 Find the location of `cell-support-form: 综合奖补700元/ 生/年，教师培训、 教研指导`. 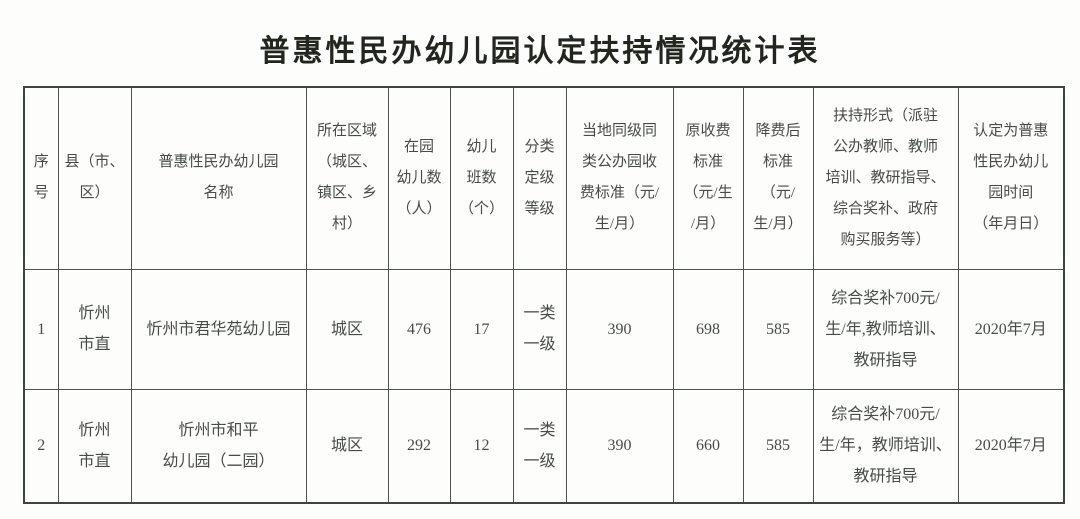

cell-support-form: 综合奖补700元/ 生/年，教师培训、 教研指导 is located at coordinates (885, 446).